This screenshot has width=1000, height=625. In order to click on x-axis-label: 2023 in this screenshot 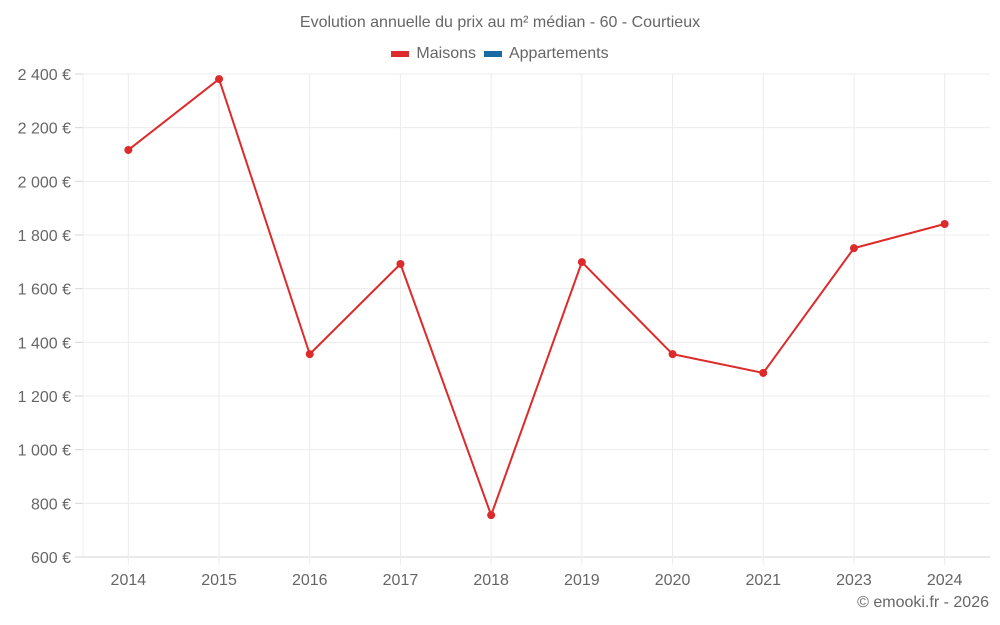, I will do `click(854, 580)`.